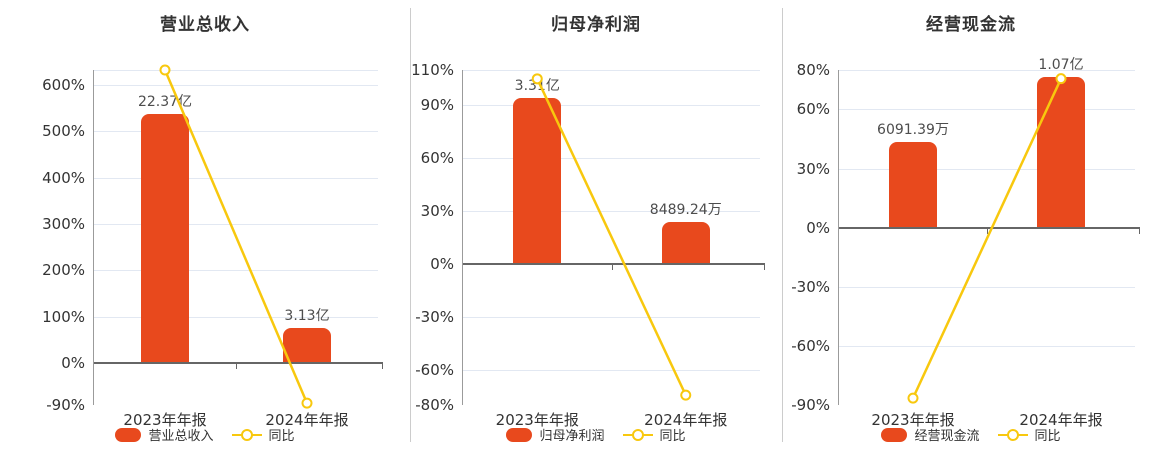 This screenshot has width=1160, height=450. I want to click on legend-label: 归母净利润, so click(572, 436).